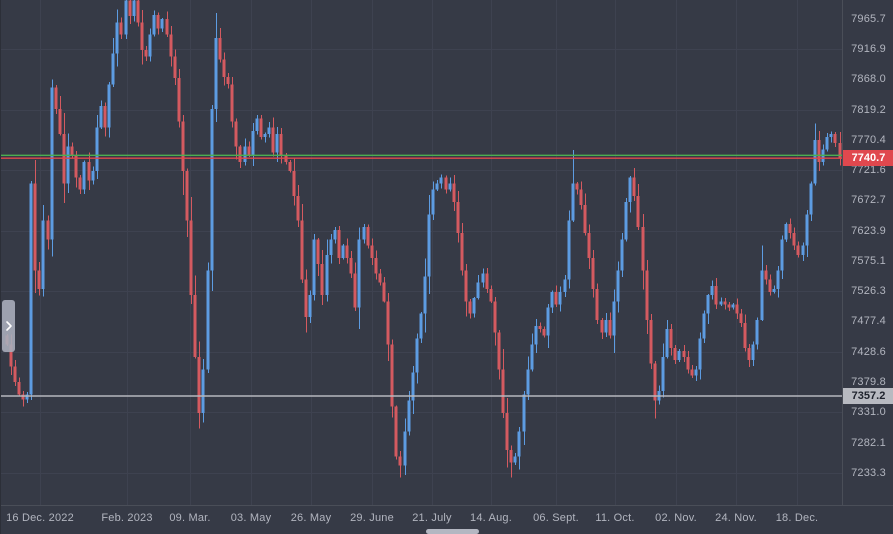 This screenshot has height=534, width=893. Describe the element at coordinates (868, 443) in the screenshot. I see `price-axis-label: 7282.1` at that location.